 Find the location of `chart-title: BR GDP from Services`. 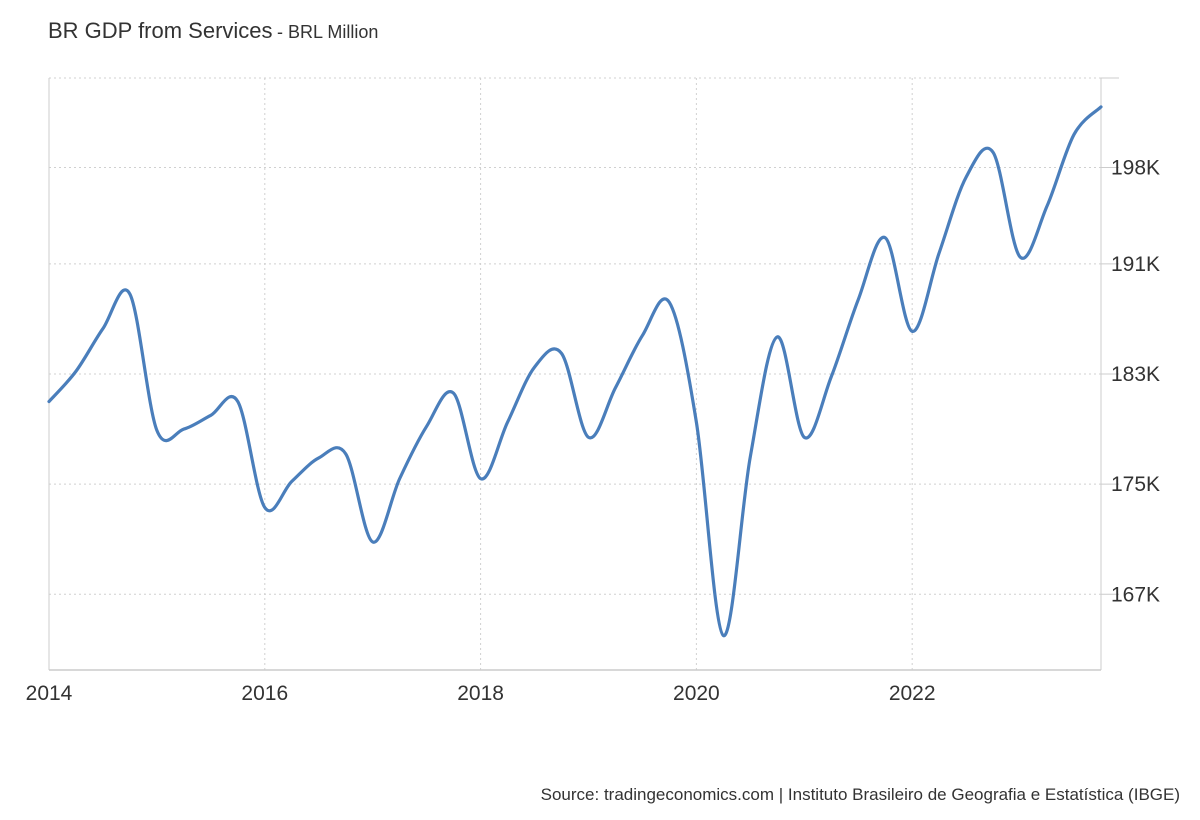

chart-title: BR GDP from Services is located at coordinates (160, 30).